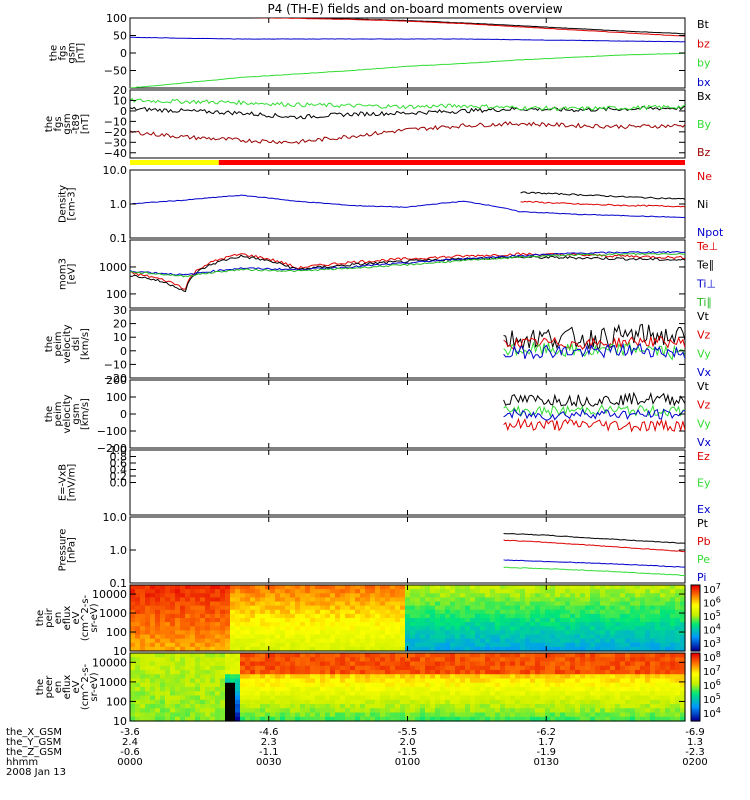 Image resolution: width=750 pixels, height=800 pixels. Describe the element at coordinates (408, 732) in the screenshot. I see `ephem-value-0-2: -5.5` at that location.